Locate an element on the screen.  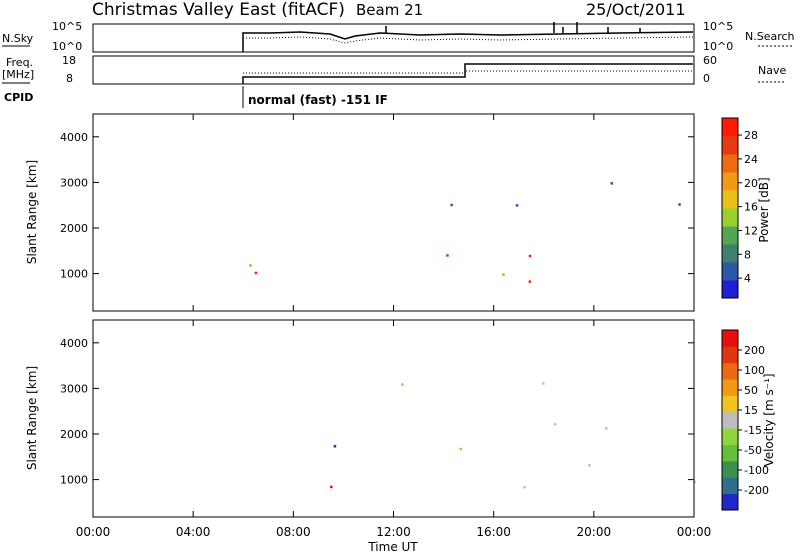
station-title: Christmas Valley East (fitACF) is located at coordinates (218, 10).